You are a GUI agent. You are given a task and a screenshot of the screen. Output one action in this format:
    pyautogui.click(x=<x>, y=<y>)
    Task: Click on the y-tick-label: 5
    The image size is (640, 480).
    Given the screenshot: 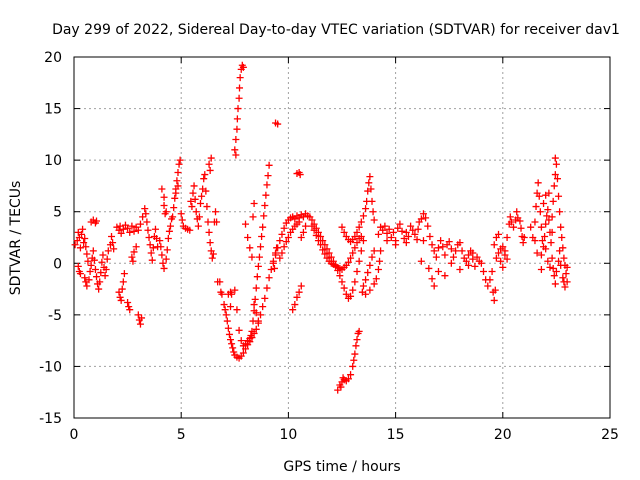 What is the action you would take?
    pyautogui.click(x=57, y=213)
    